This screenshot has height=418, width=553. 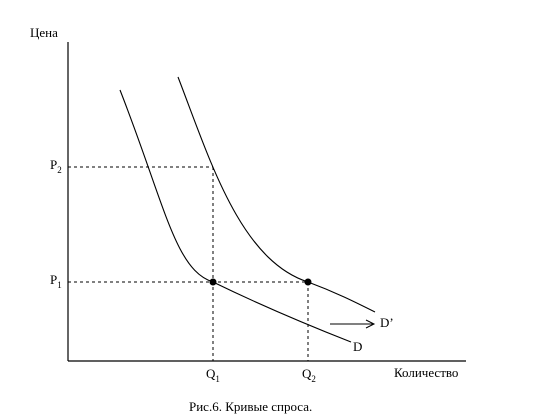 What do you see at coordinates (213, 282) in the screenshot?
I see `point-q1-p1` at bounding box center [213, 282].